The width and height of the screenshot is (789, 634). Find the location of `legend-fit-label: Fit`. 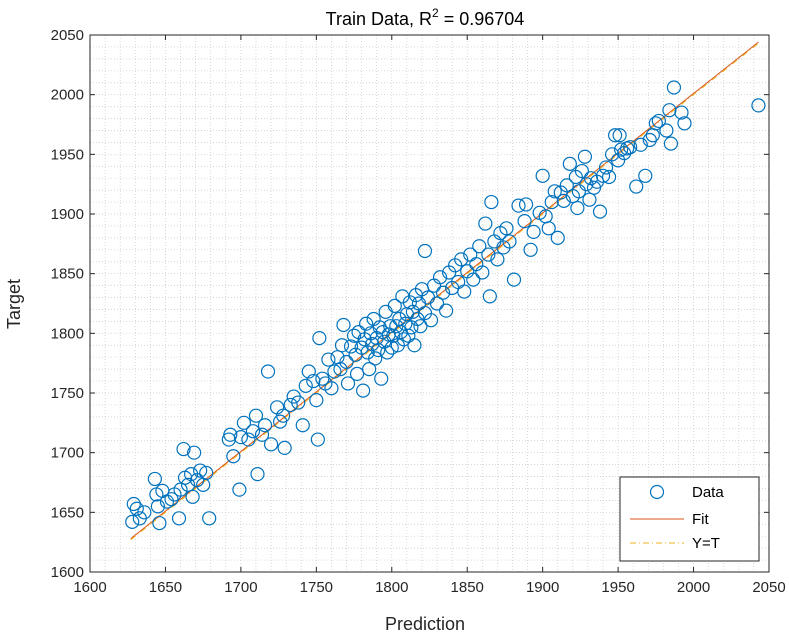

legend-fit-label: Fit is located at coordinates (700, 519).